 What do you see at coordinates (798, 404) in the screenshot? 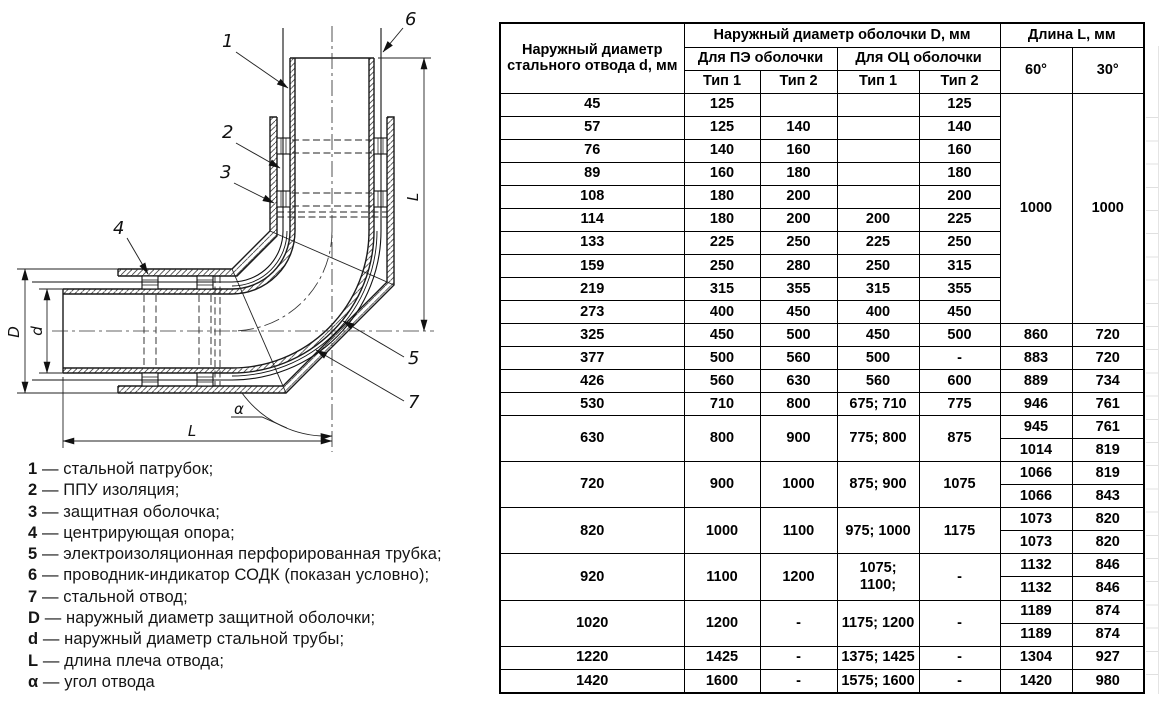
I see `table-cell: 800` at bounding box center [798, 404].